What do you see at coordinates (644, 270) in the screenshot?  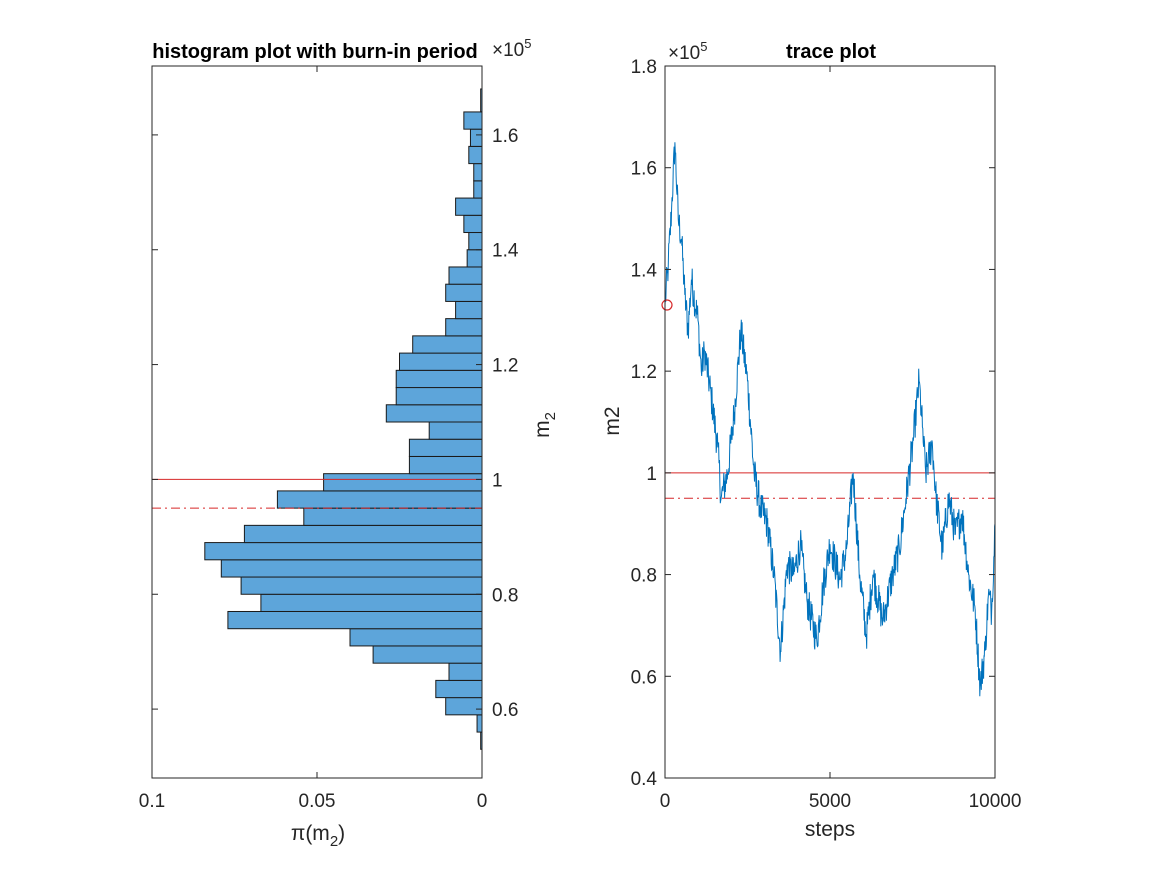 I see `trace-y-tick-label: 1.4` at bounding box center [644, 270].